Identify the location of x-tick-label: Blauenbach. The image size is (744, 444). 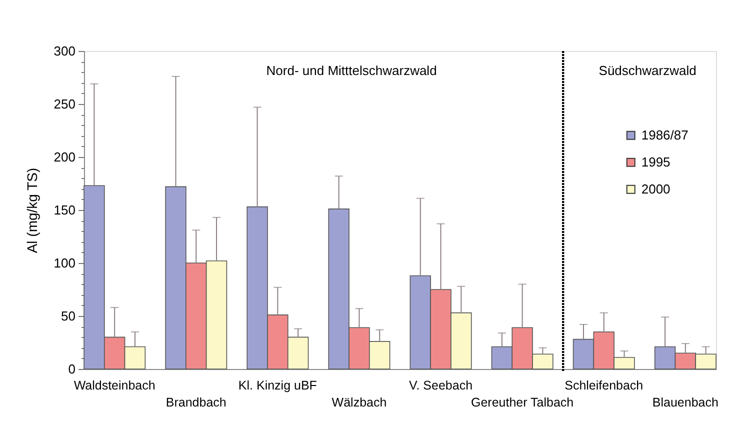
(685, 403).